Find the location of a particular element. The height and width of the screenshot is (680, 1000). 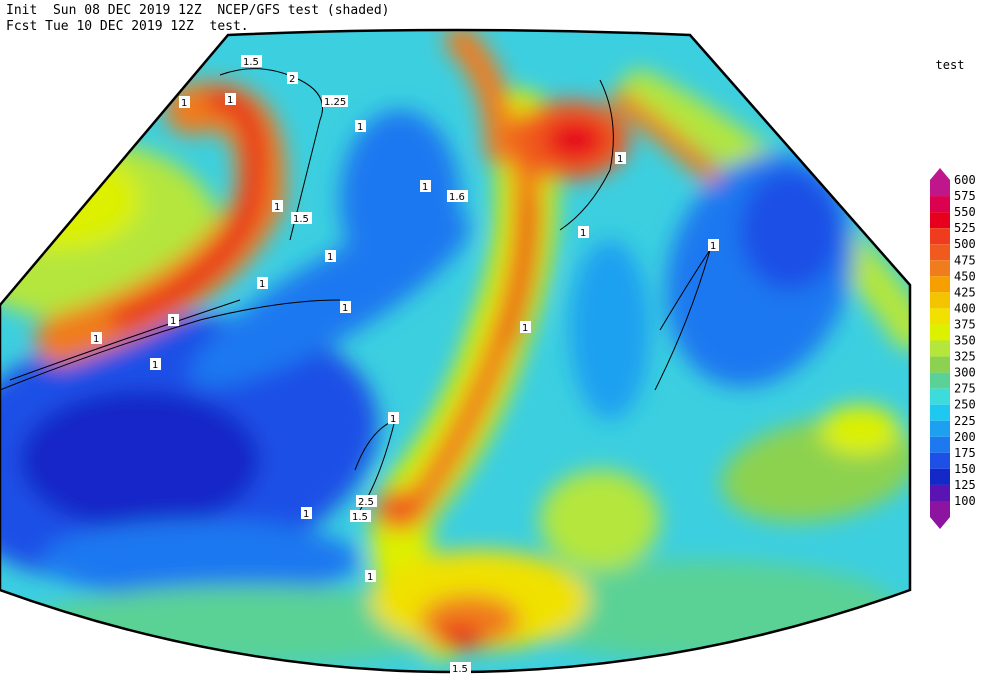

legend-label: 450 is located at coordinates (965, 276).